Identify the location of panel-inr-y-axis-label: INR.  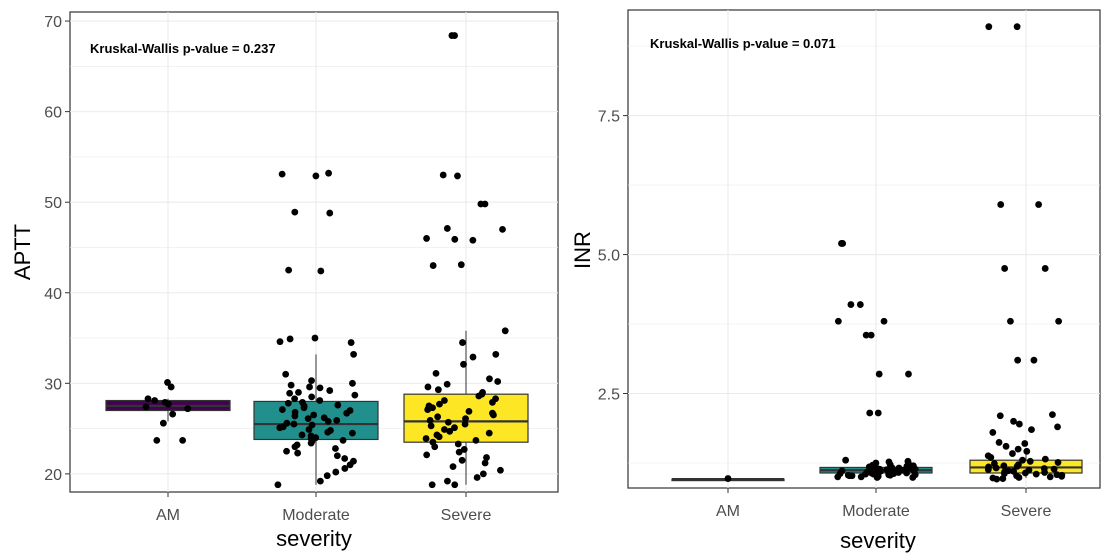
(582, 250).